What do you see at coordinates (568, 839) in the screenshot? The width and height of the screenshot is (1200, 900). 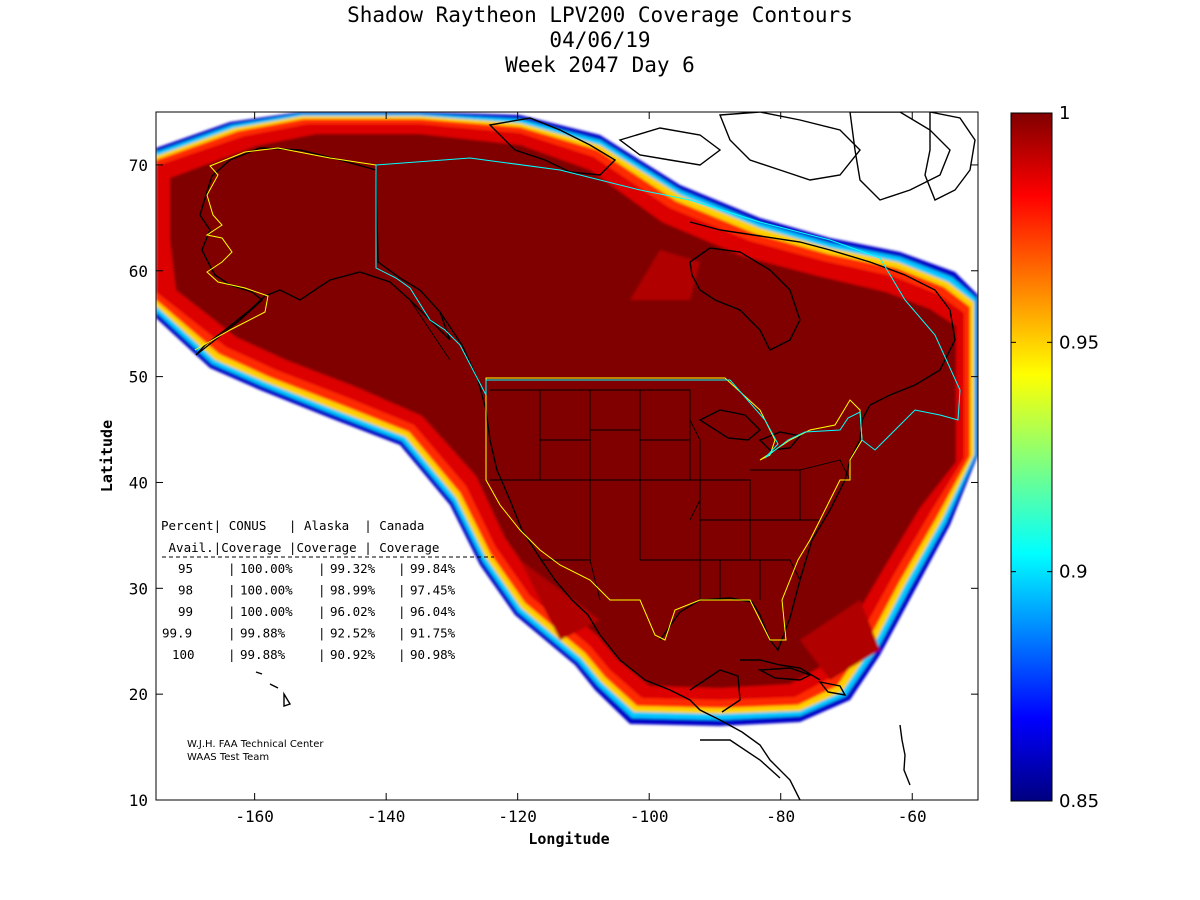 I see `x-axis-label: Longitude` at bounding box center [568, 839].